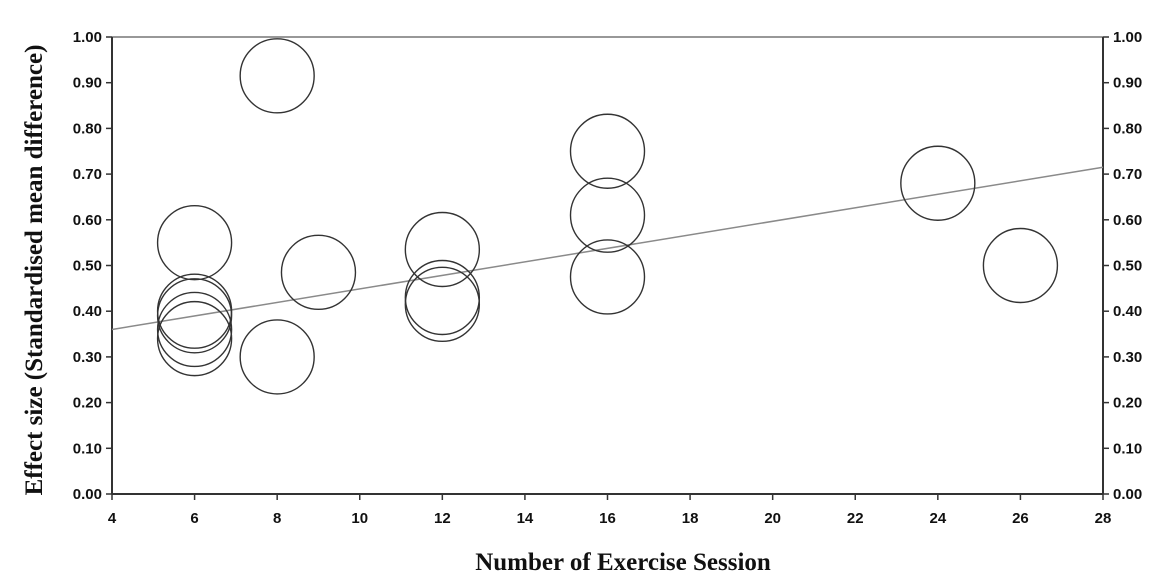 This screenshot has width=1176, height=585. What do you see at coordinates (1127, 83) in the screenshot?
I see `y-tick-label-right: 0.90` at bounding box center [1127, 83].